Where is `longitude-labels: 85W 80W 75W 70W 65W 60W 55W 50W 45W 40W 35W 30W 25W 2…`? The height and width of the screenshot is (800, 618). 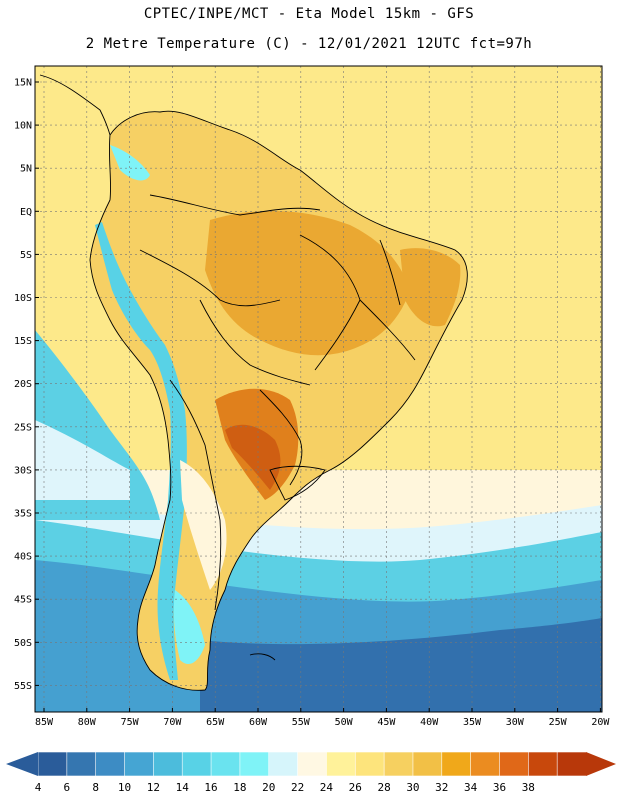 longitude-labels: 85W 80W 75W 70W 65W 60W 55W 50W 45W 40W 35W 30W 25W 2… is located at coordinates (322, 718).